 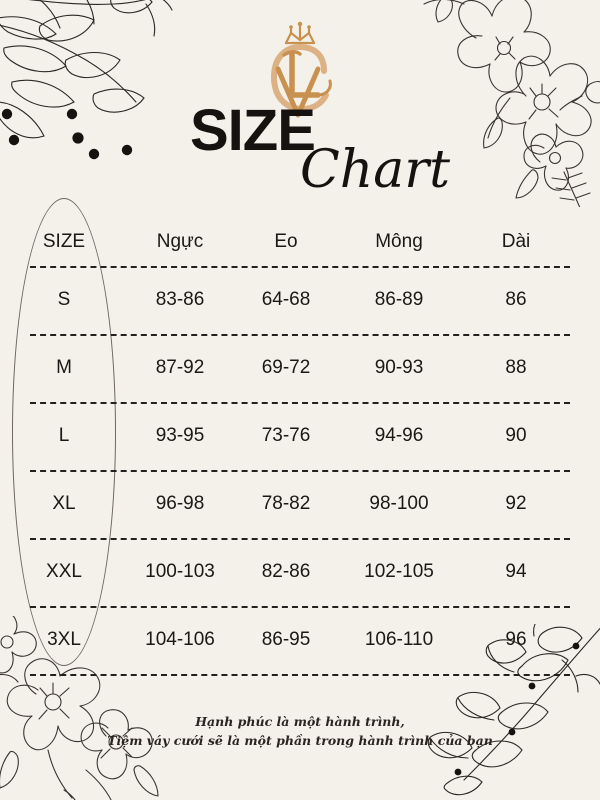 I want to click on crown-monogram-logo-icon, so click(x=301, y=69).